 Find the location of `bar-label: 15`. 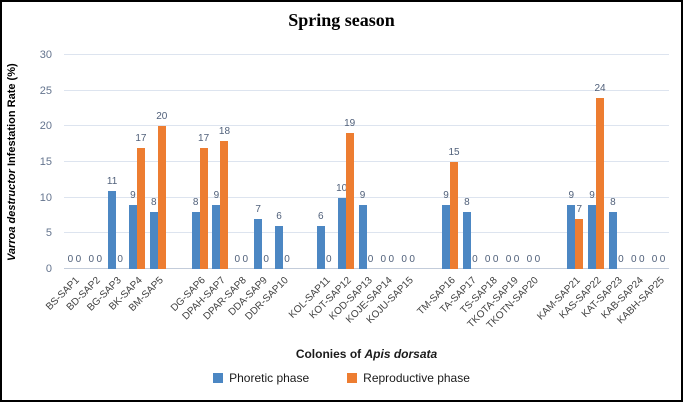

bar-label: 15 is located at coordinates (454, 152).